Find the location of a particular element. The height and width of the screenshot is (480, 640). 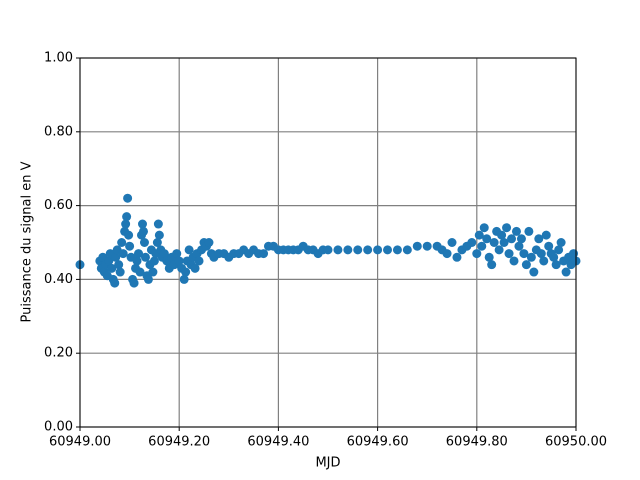

x-axis-label: MJD is located at coordinates (327, 463).